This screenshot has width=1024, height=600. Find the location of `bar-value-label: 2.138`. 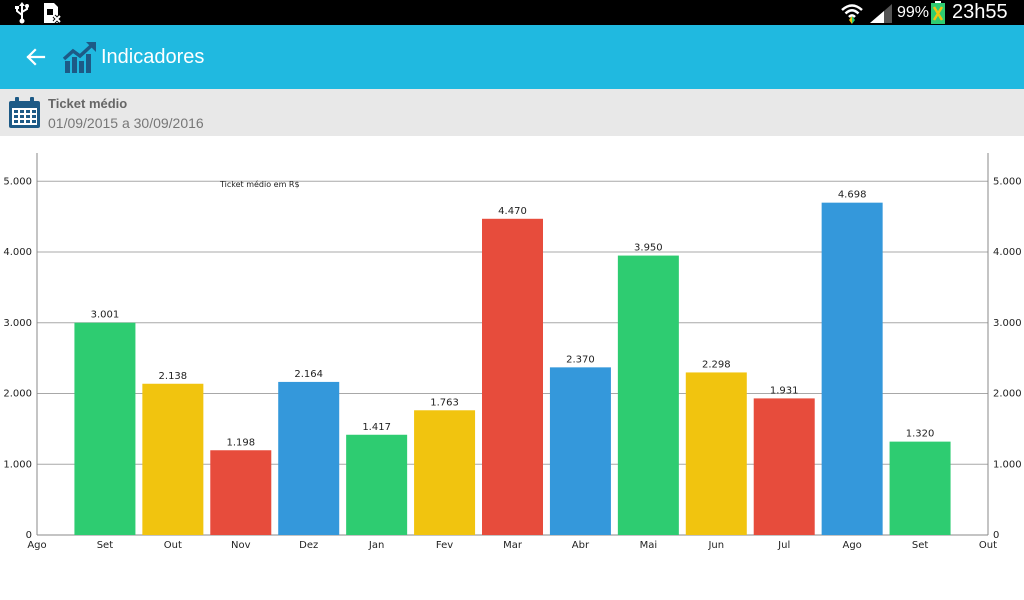

bar-value-label: 2.138 is located at coordinates (173, 376).